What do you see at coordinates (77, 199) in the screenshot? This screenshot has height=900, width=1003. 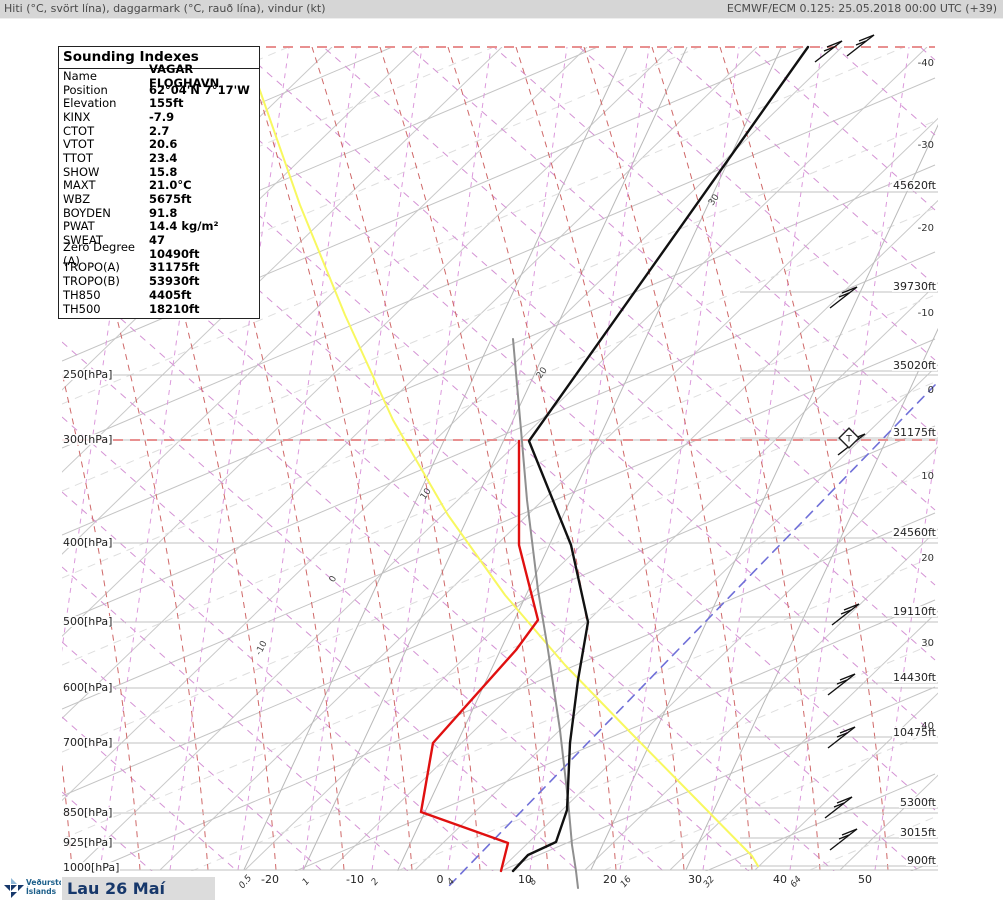 I see `index-label: WBZ` at bounding box center [77, 199].